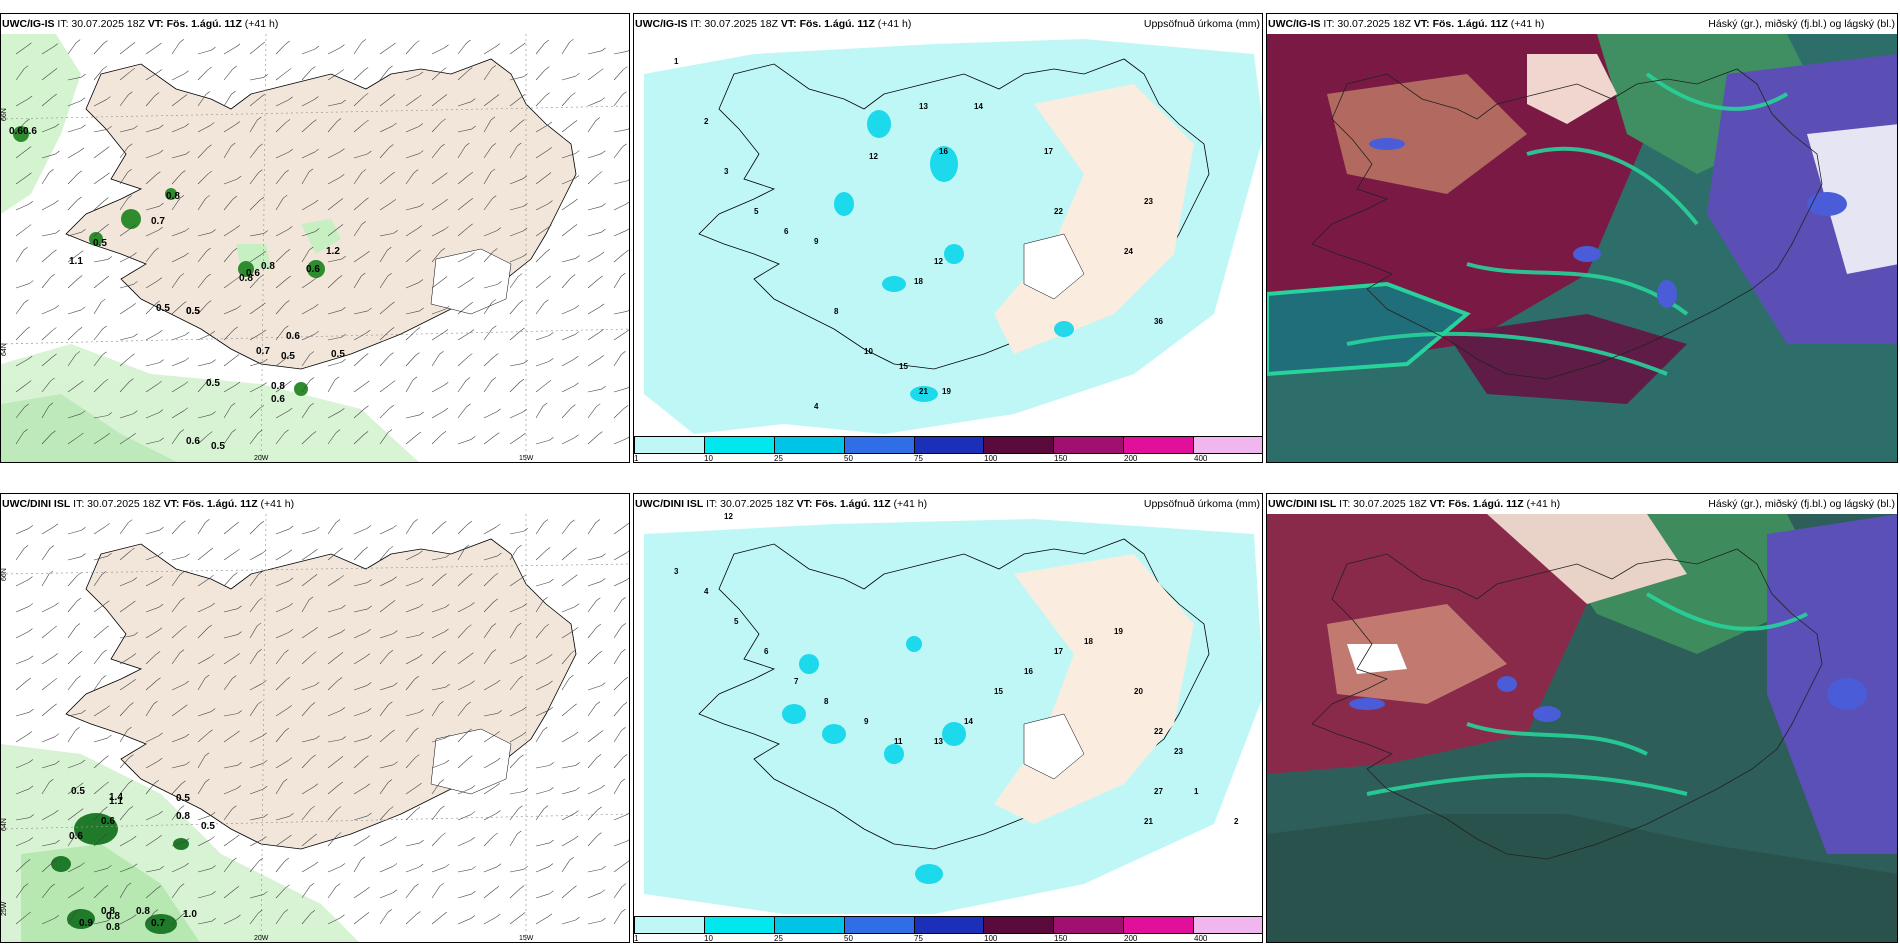 This screenshot has height=950, width=1900. I want to click on map-value-label: 20, so click(1138, 691).